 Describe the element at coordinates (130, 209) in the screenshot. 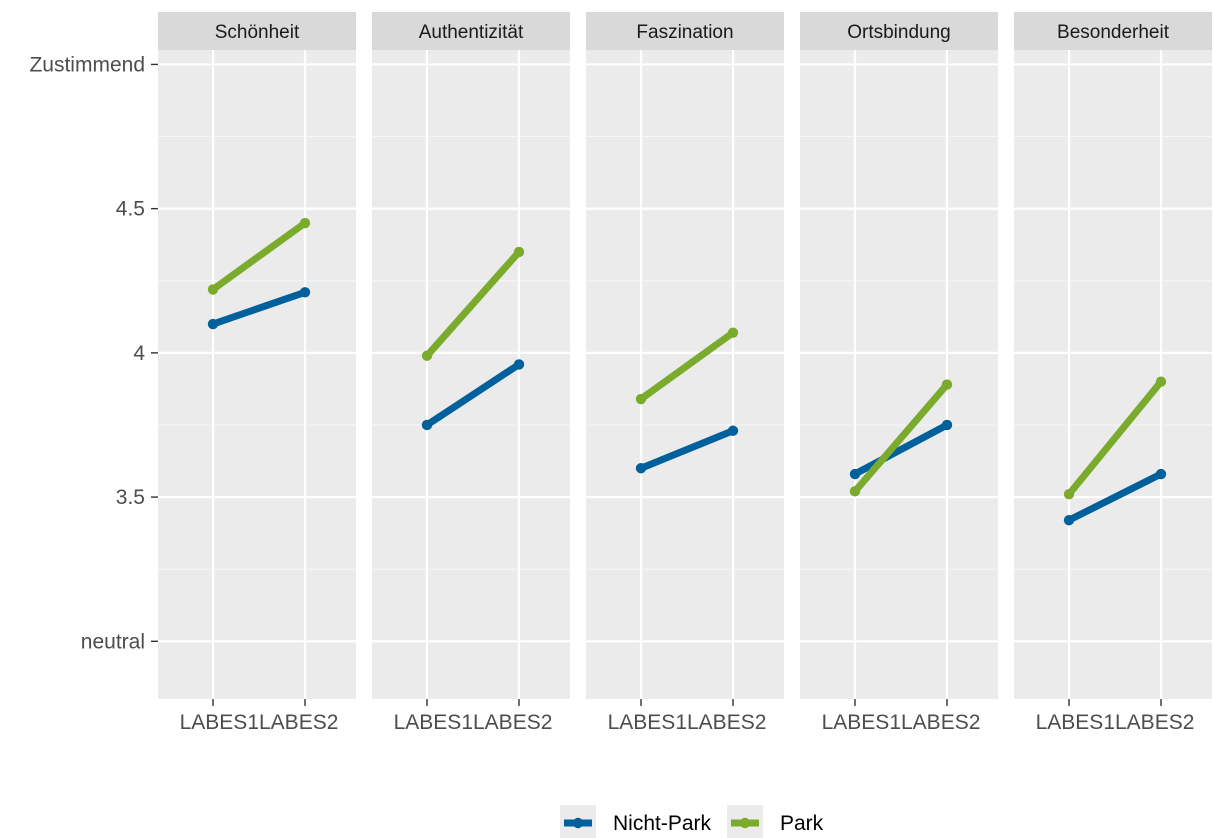

I see `y-tick-label: 4.5` at that location.